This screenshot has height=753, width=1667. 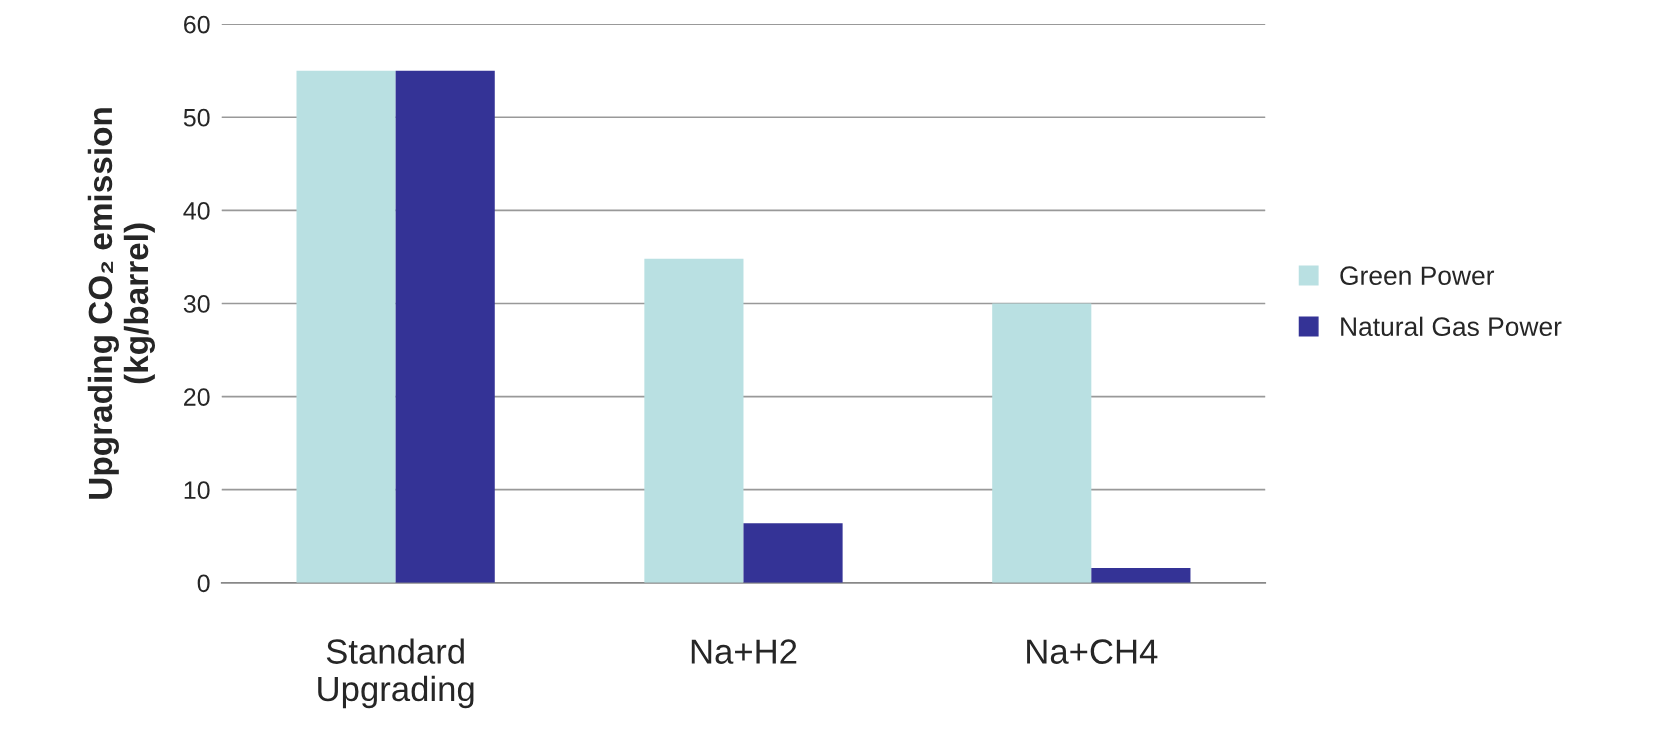 I want to click on legend-label: Green Power, so click(x=1417, y=276).